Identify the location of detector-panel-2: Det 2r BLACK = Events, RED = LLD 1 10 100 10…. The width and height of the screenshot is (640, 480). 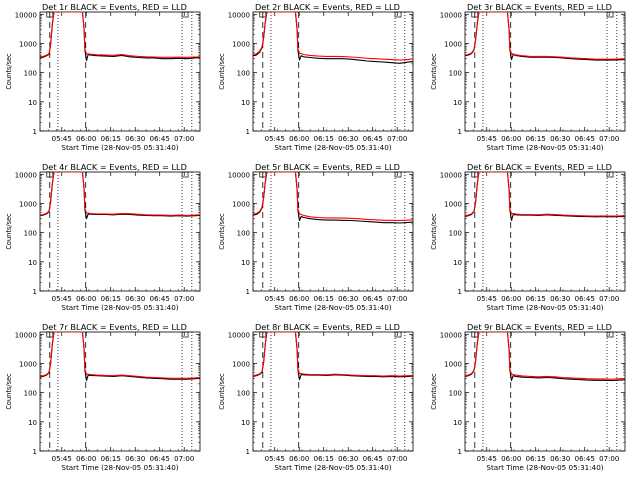
(316, 77).